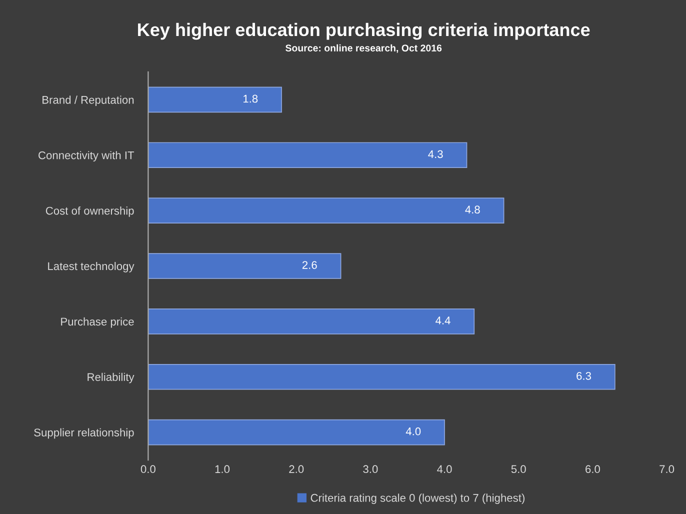 Image resolution: width=686 pixels, height=514 pixels. I want to click on x-tick-label: 3.0, so click(370, 469).